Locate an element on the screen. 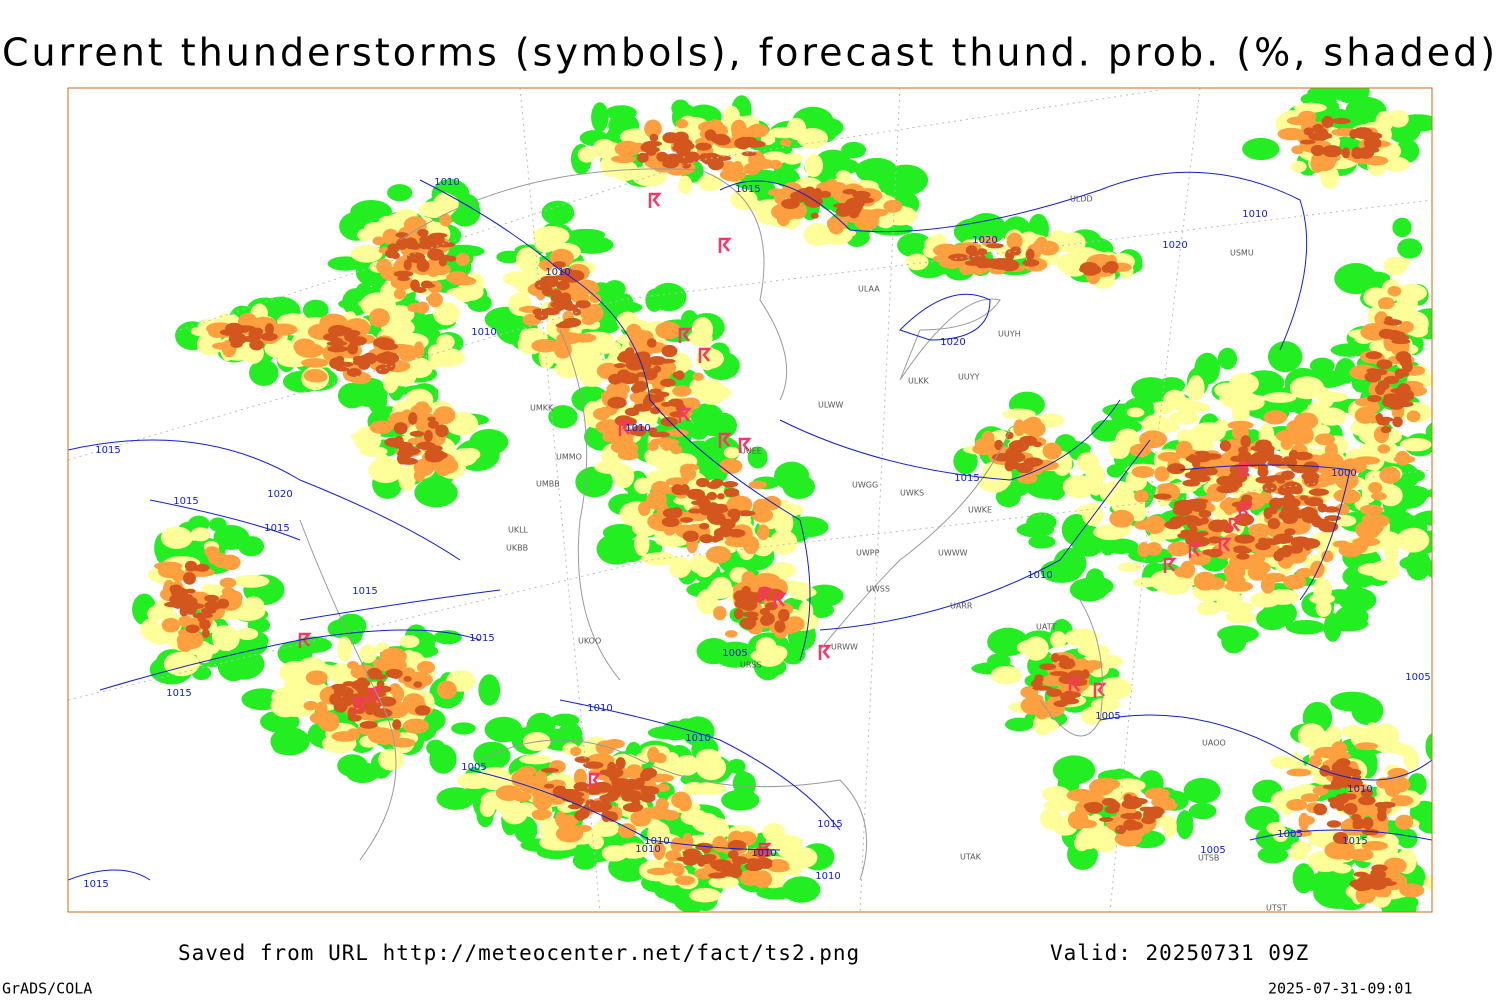  station-code: ULAA is located at coordinates (869, 289).